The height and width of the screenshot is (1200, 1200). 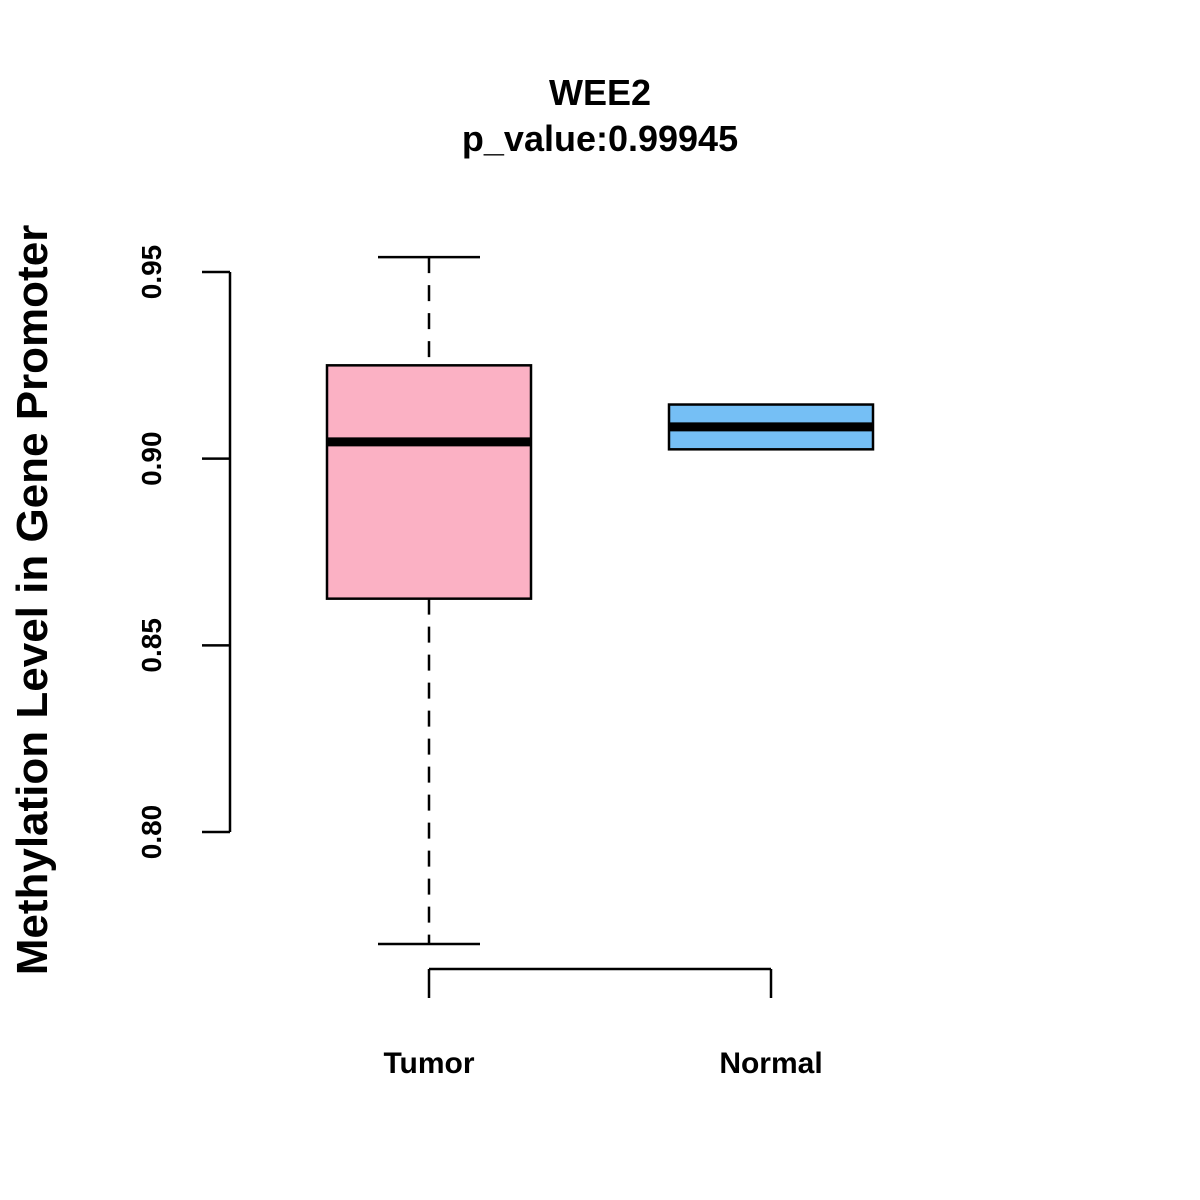 What do you see at coordinates (600, 92) in the screenshot?
I see `chart-title: WEE2` at bounding box center [600, 92].